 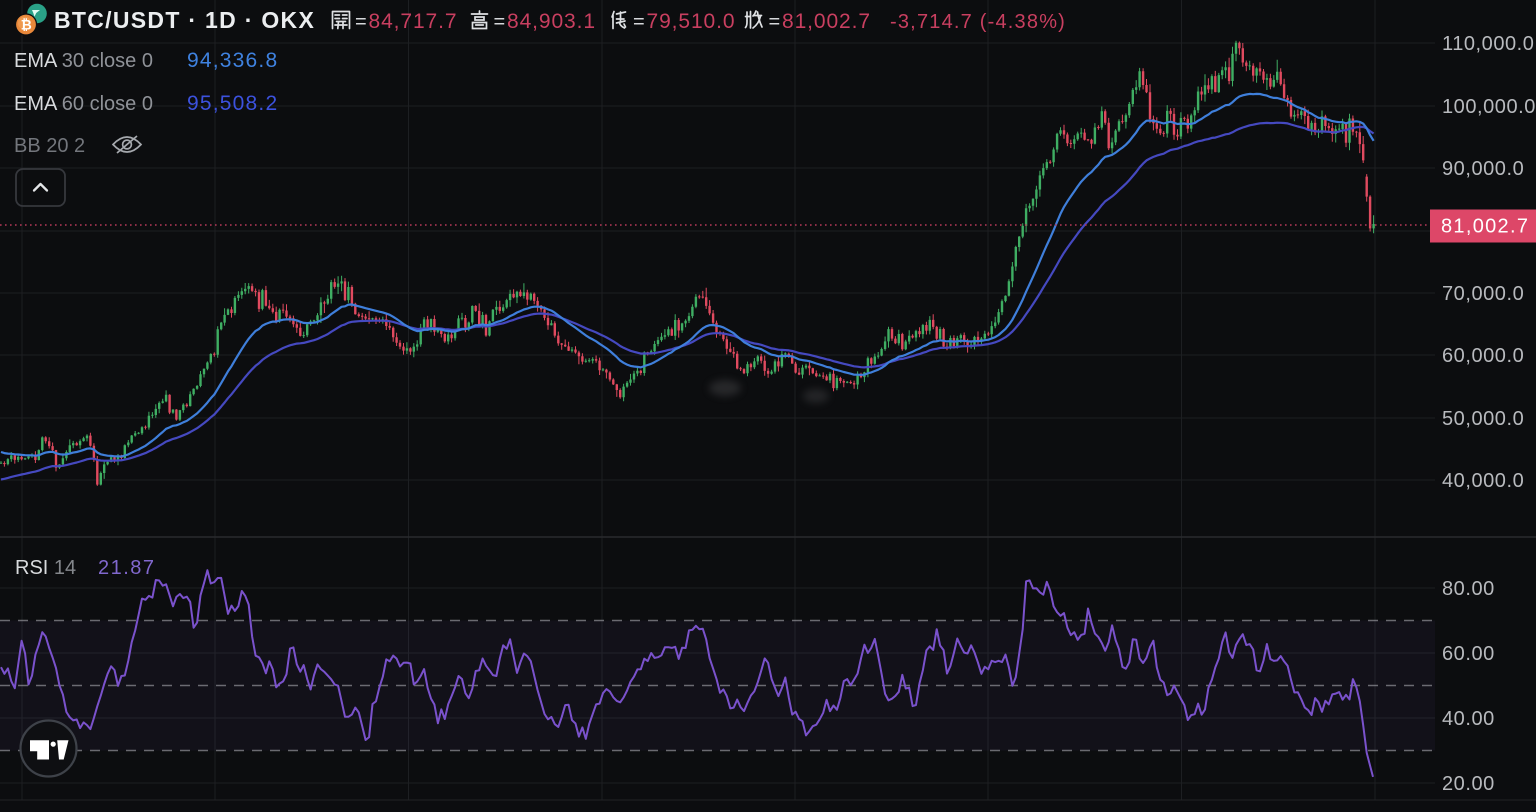 I want to click on svg-text: 50,000.0, so click(x=1483, y=419).